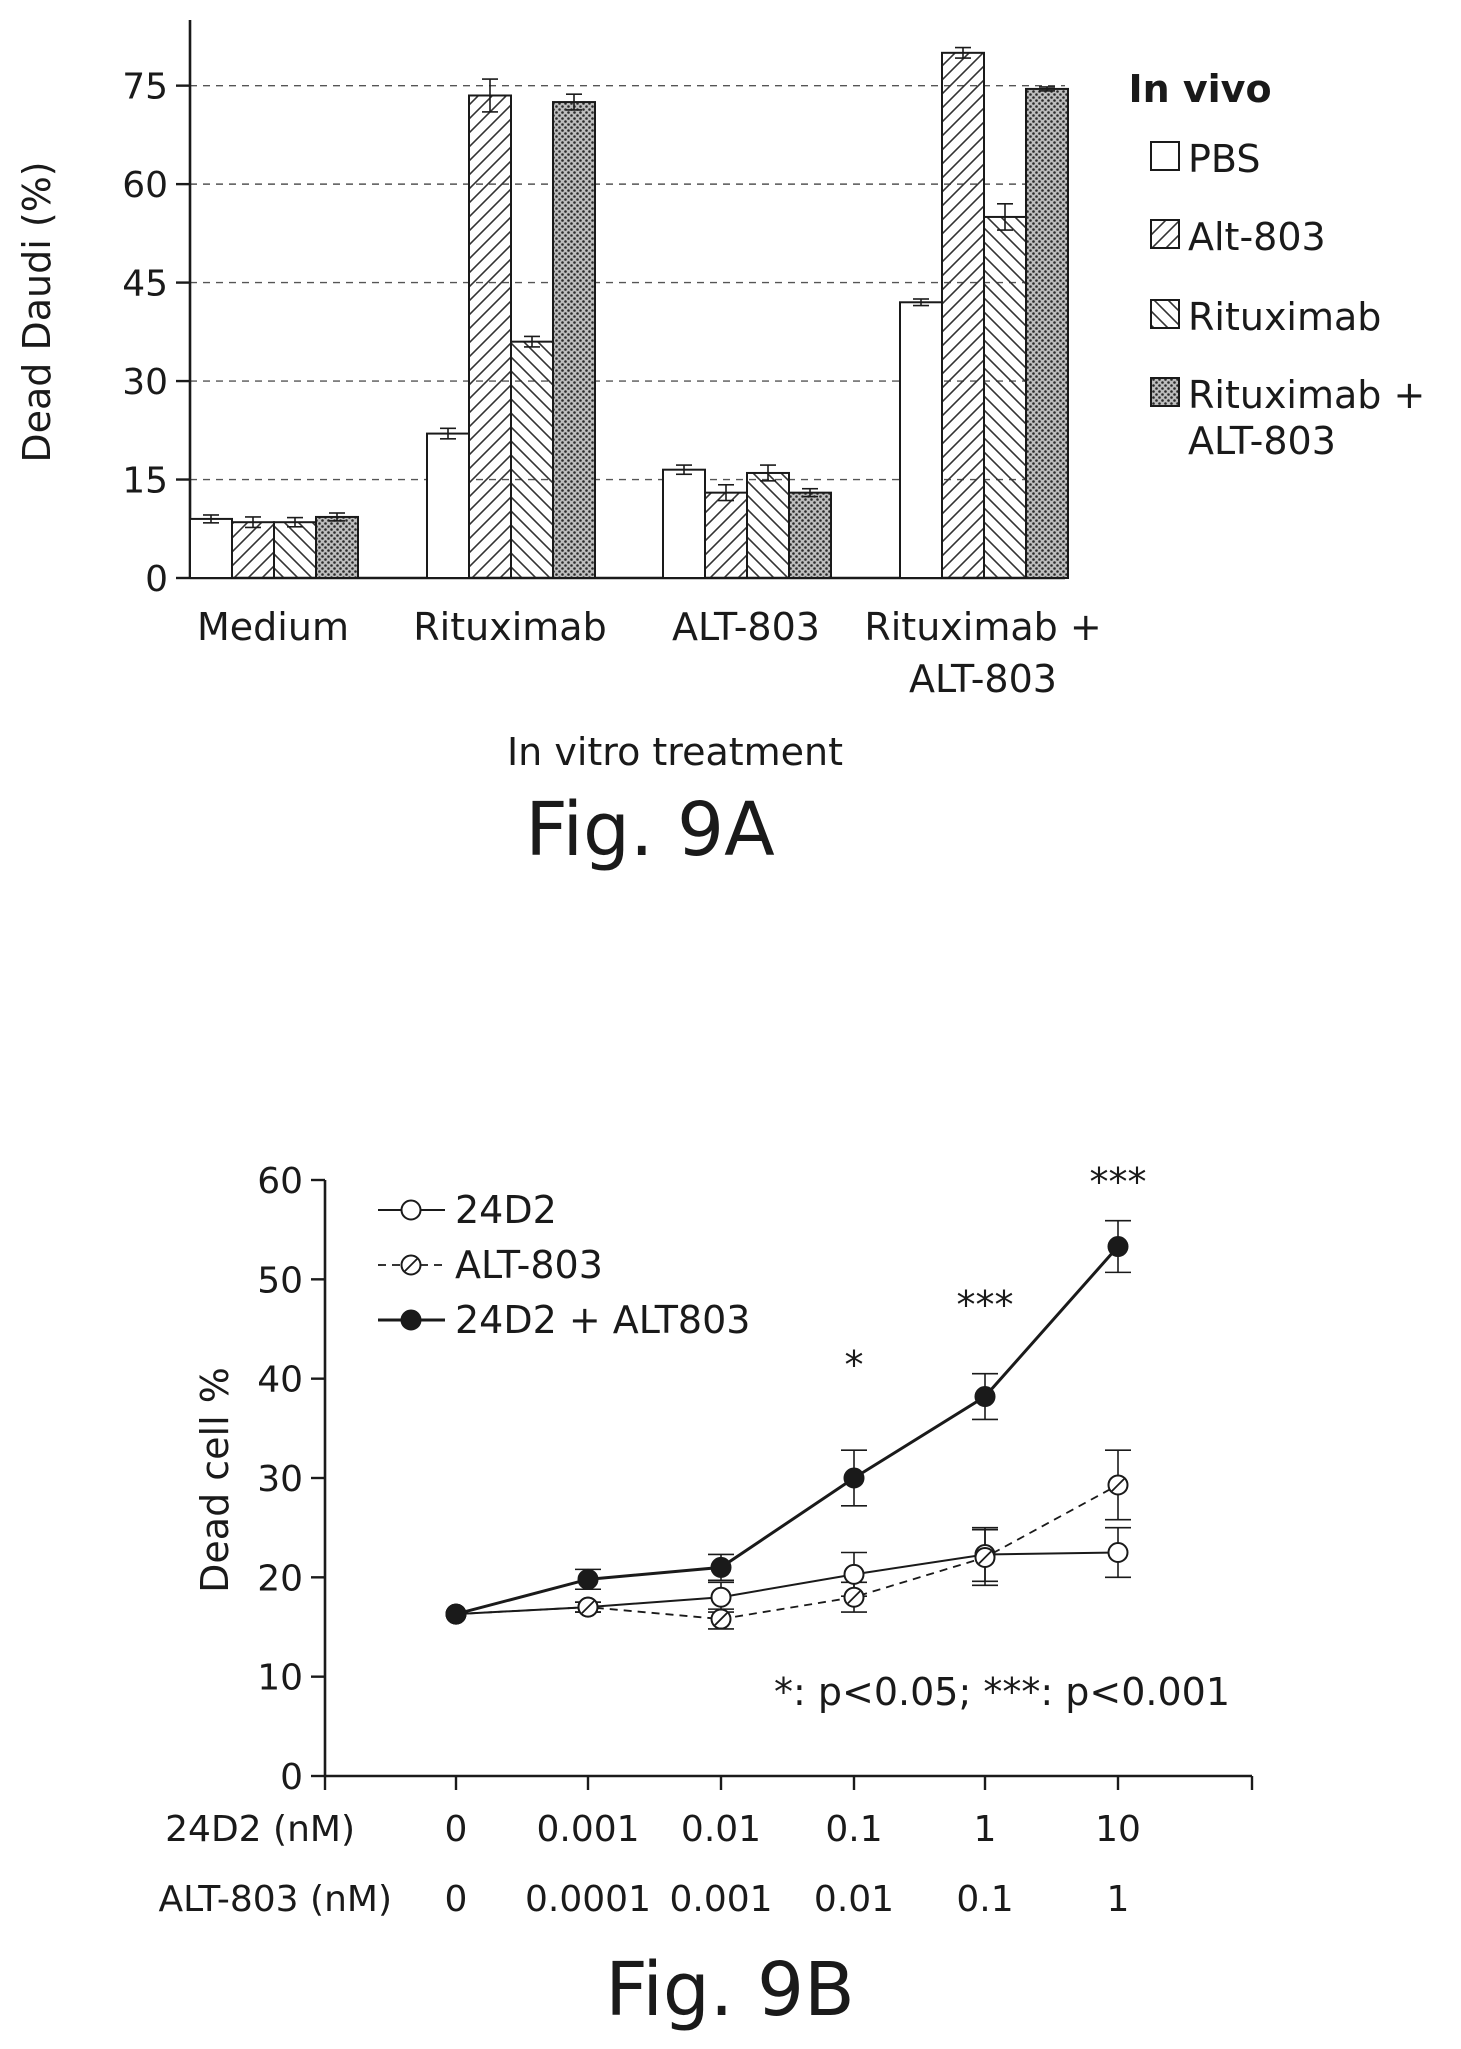 Image resolution: width=1461 pixels, height=2049 pixels. I want to click on x-tick-label: Medium, so click(273, 627).